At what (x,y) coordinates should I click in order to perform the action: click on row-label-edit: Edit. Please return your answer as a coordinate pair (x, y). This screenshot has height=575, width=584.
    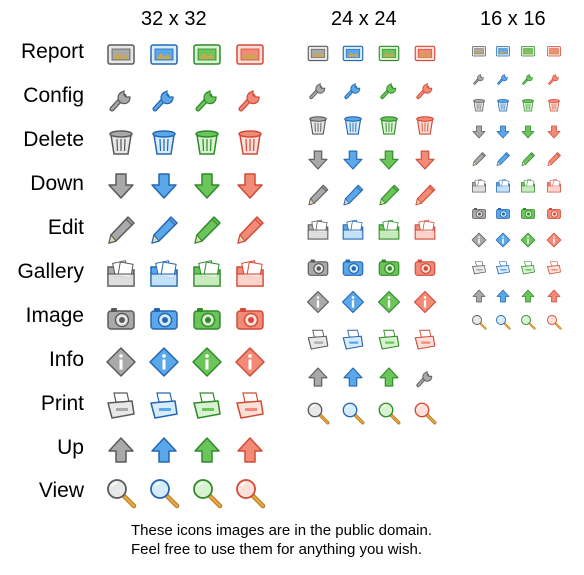
    Looking at the image, I should click on (65, 227).